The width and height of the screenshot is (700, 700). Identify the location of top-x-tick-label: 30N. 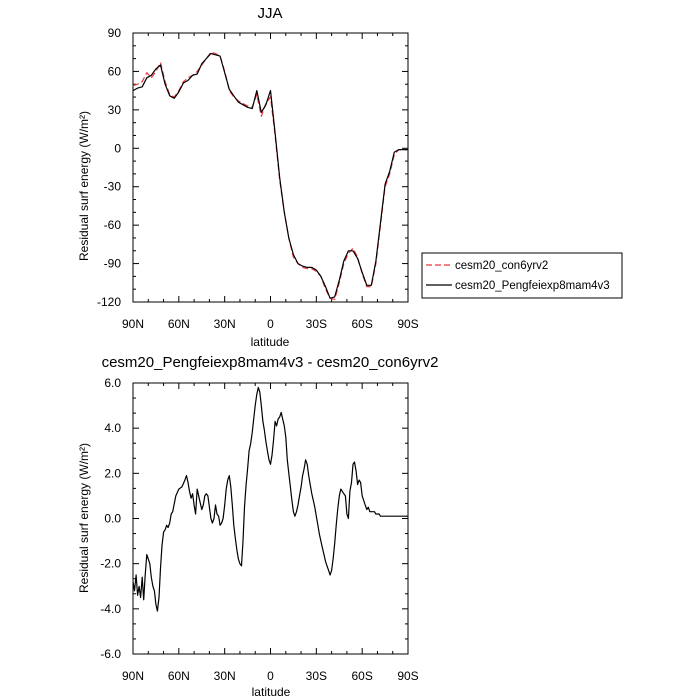
(225, 324).